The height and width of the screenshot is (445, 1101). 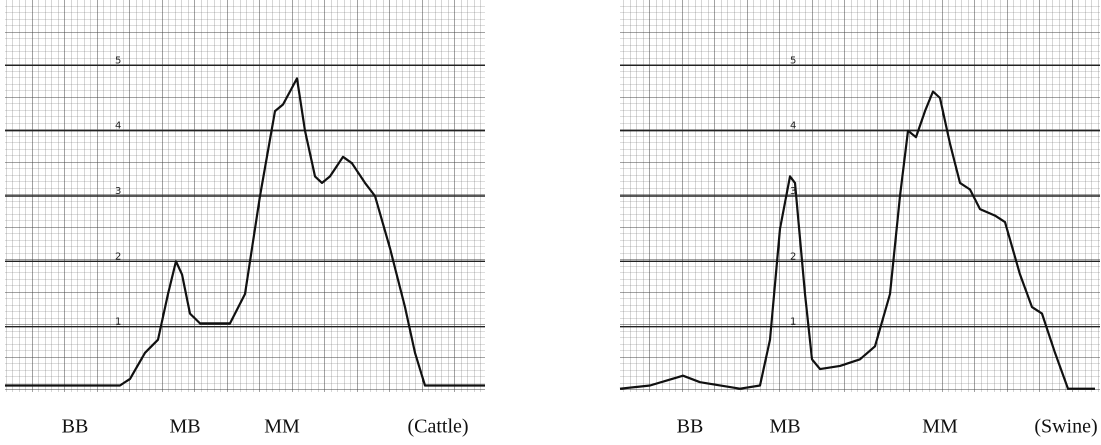 I want to click on annotation: (Swine), so click(x=1065, y=427).